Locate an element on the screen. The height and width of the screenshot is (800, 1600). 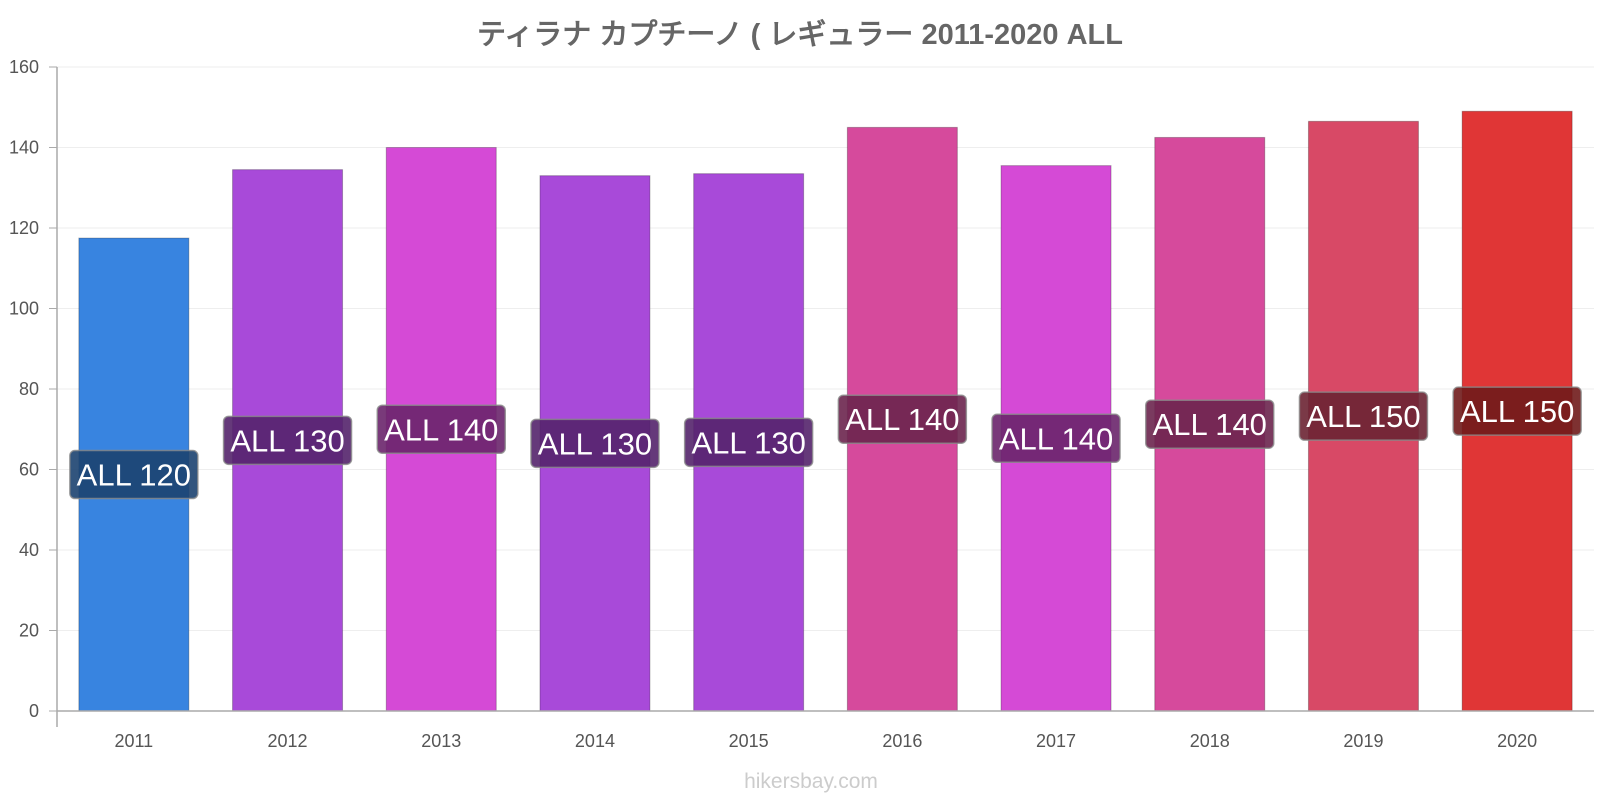
x-tick-label: 2018 is located at coordinates (1210, 741).